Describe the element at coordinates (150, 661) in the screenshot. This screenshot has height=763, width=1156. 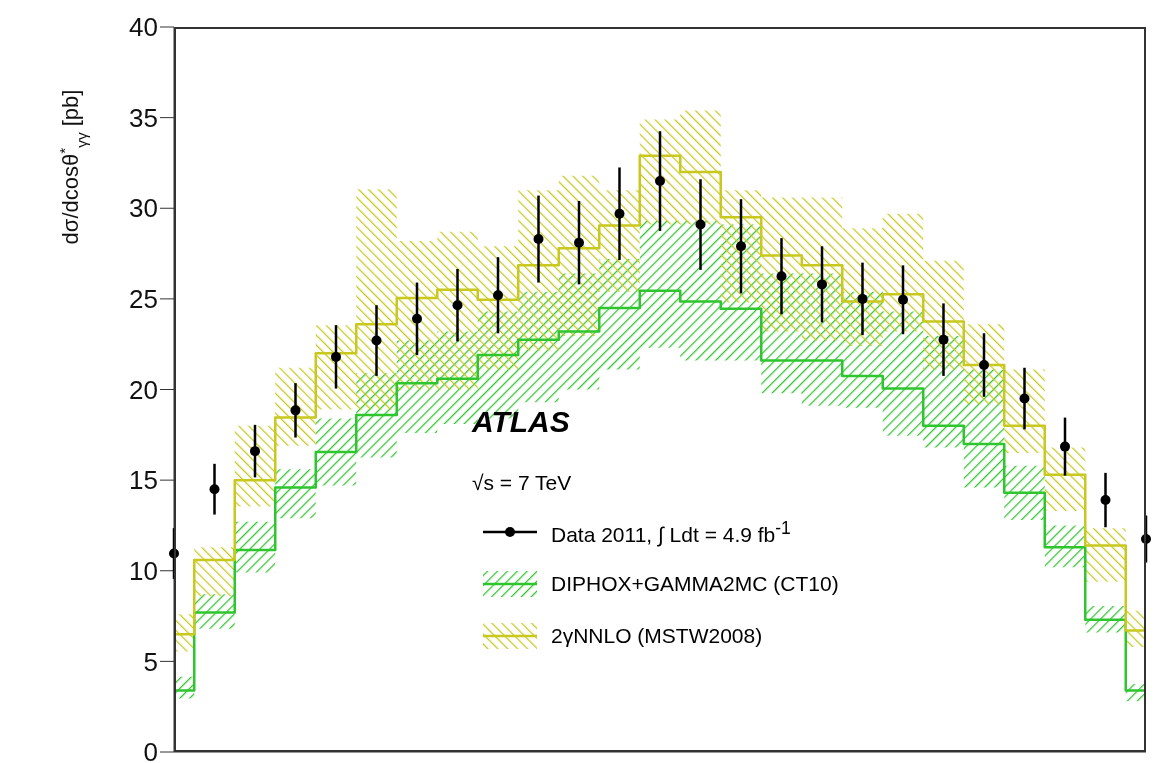
I see `y-tick-label: 5` at that location.